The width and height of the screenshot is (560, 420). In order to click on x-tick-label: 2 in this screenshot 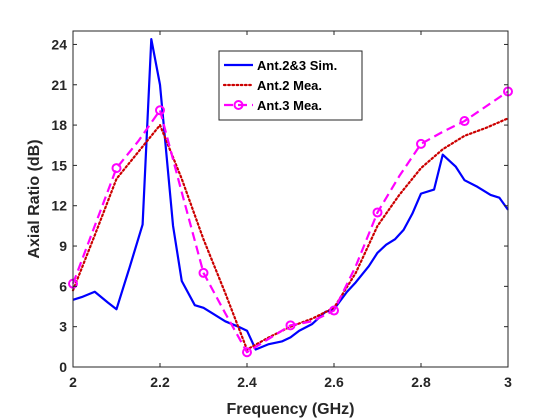, I will do `click(73, 382)`.